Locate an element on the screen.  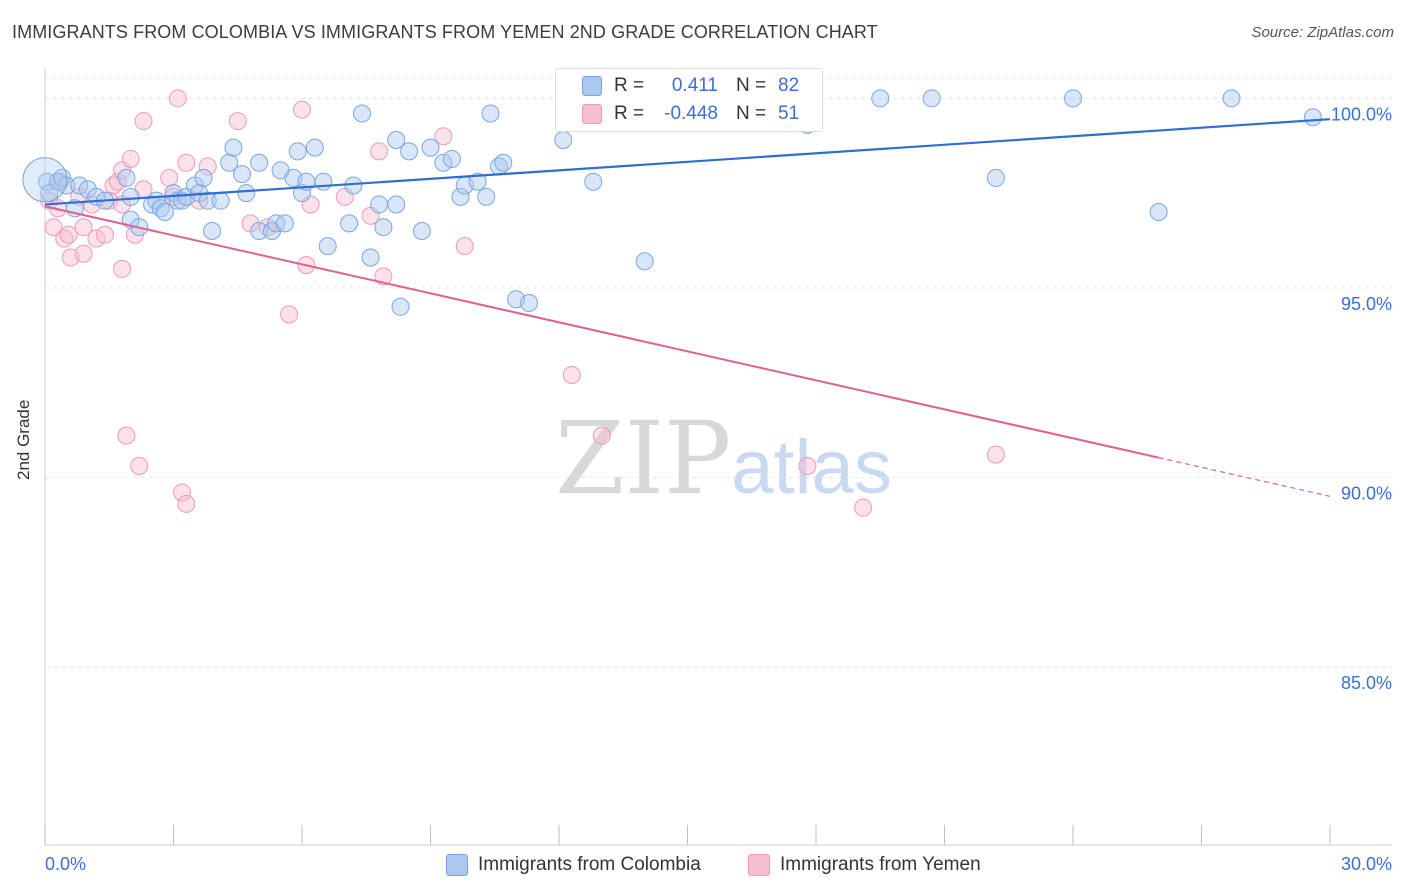
colombia-trend-line is located at coordinates (687, 162).